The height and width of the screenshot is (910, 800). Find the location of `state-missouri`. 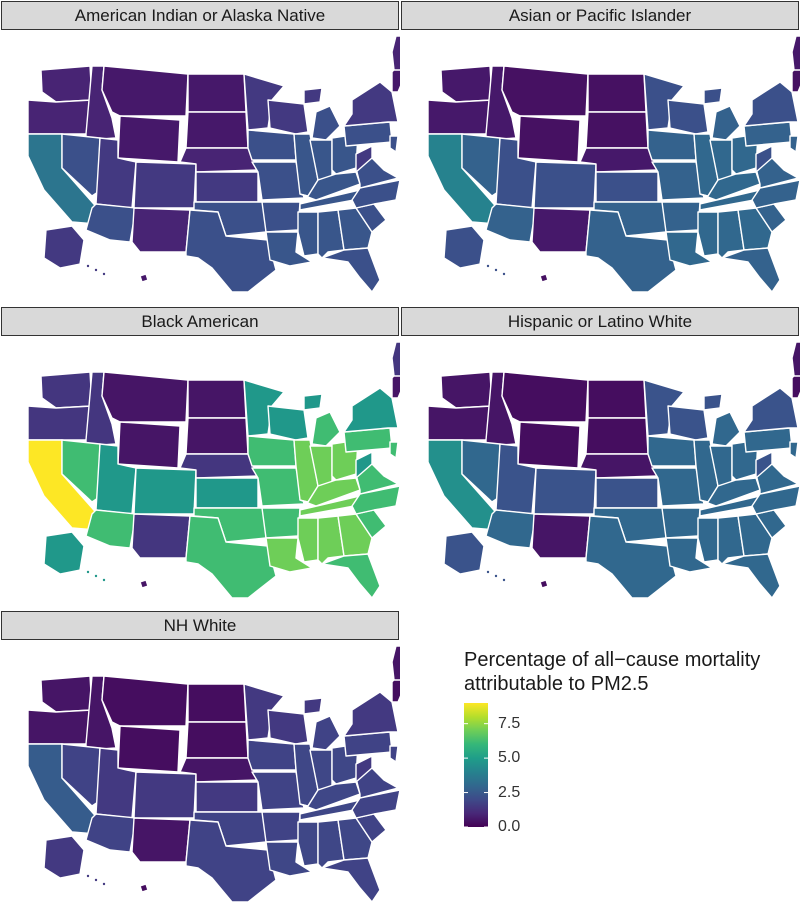

state-missouri is located at coordinates (678, 487).